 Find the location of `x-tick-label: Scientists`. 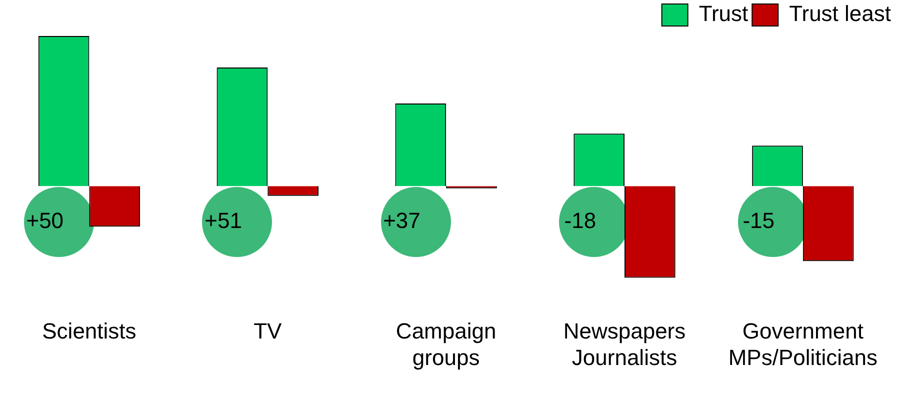

x-tick-label: Scientists is located at coordinates (89, 331).